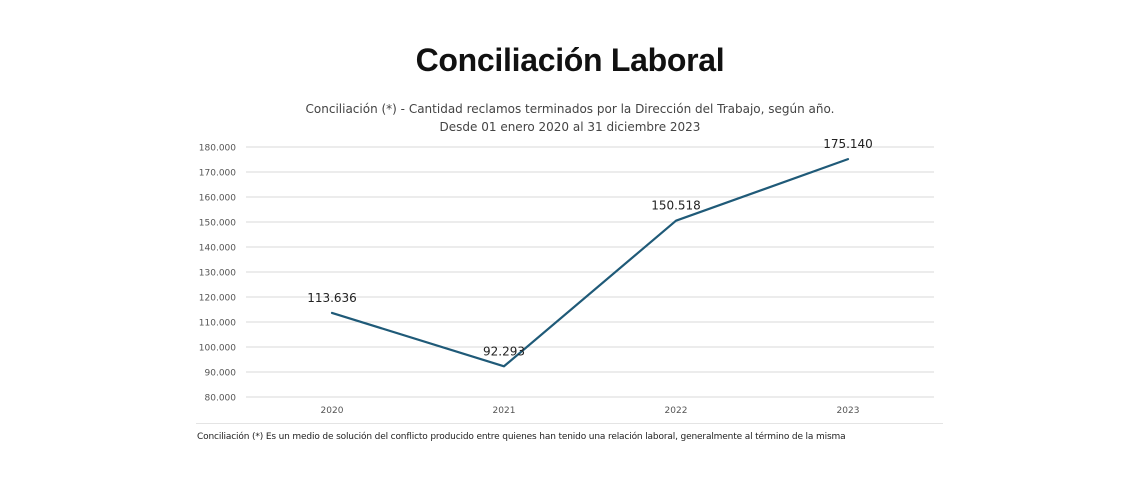 The width and height of the screenshot is (1140, 500). I want to click on page-title: Conciliación Laboral, so click(570, 60).